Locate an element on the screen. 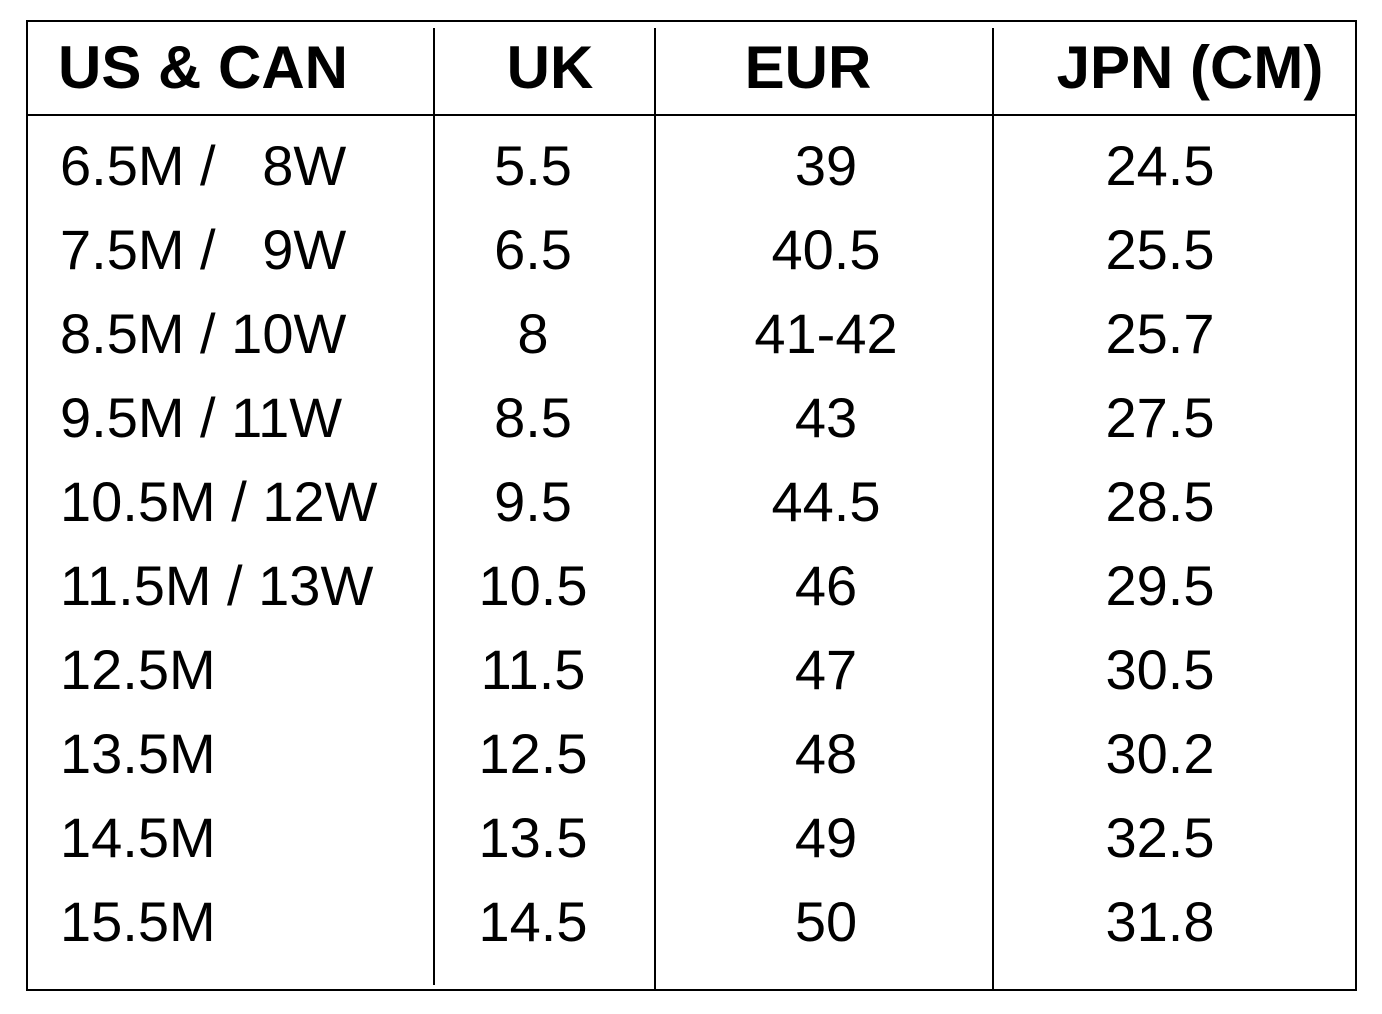 This screenshot has height=1014, width=1382. table-cell: 6.5M / 8W is located at coordinates (203, 165).